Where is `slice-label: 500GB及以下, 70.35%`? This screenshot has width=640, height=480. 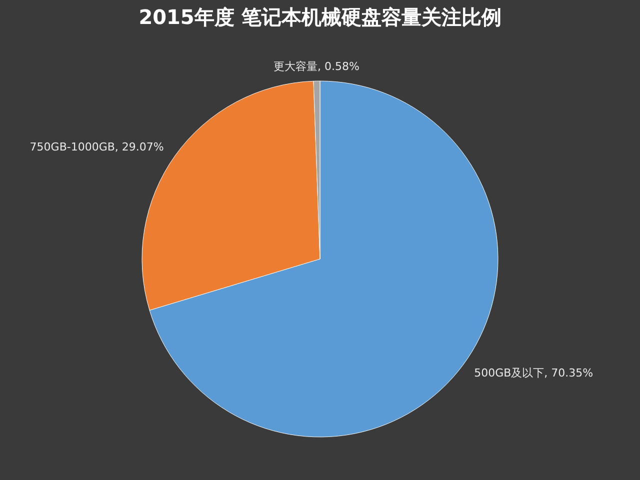 slice-label: 500GB及以下, 70.35% is located at coordinates (534, 373).